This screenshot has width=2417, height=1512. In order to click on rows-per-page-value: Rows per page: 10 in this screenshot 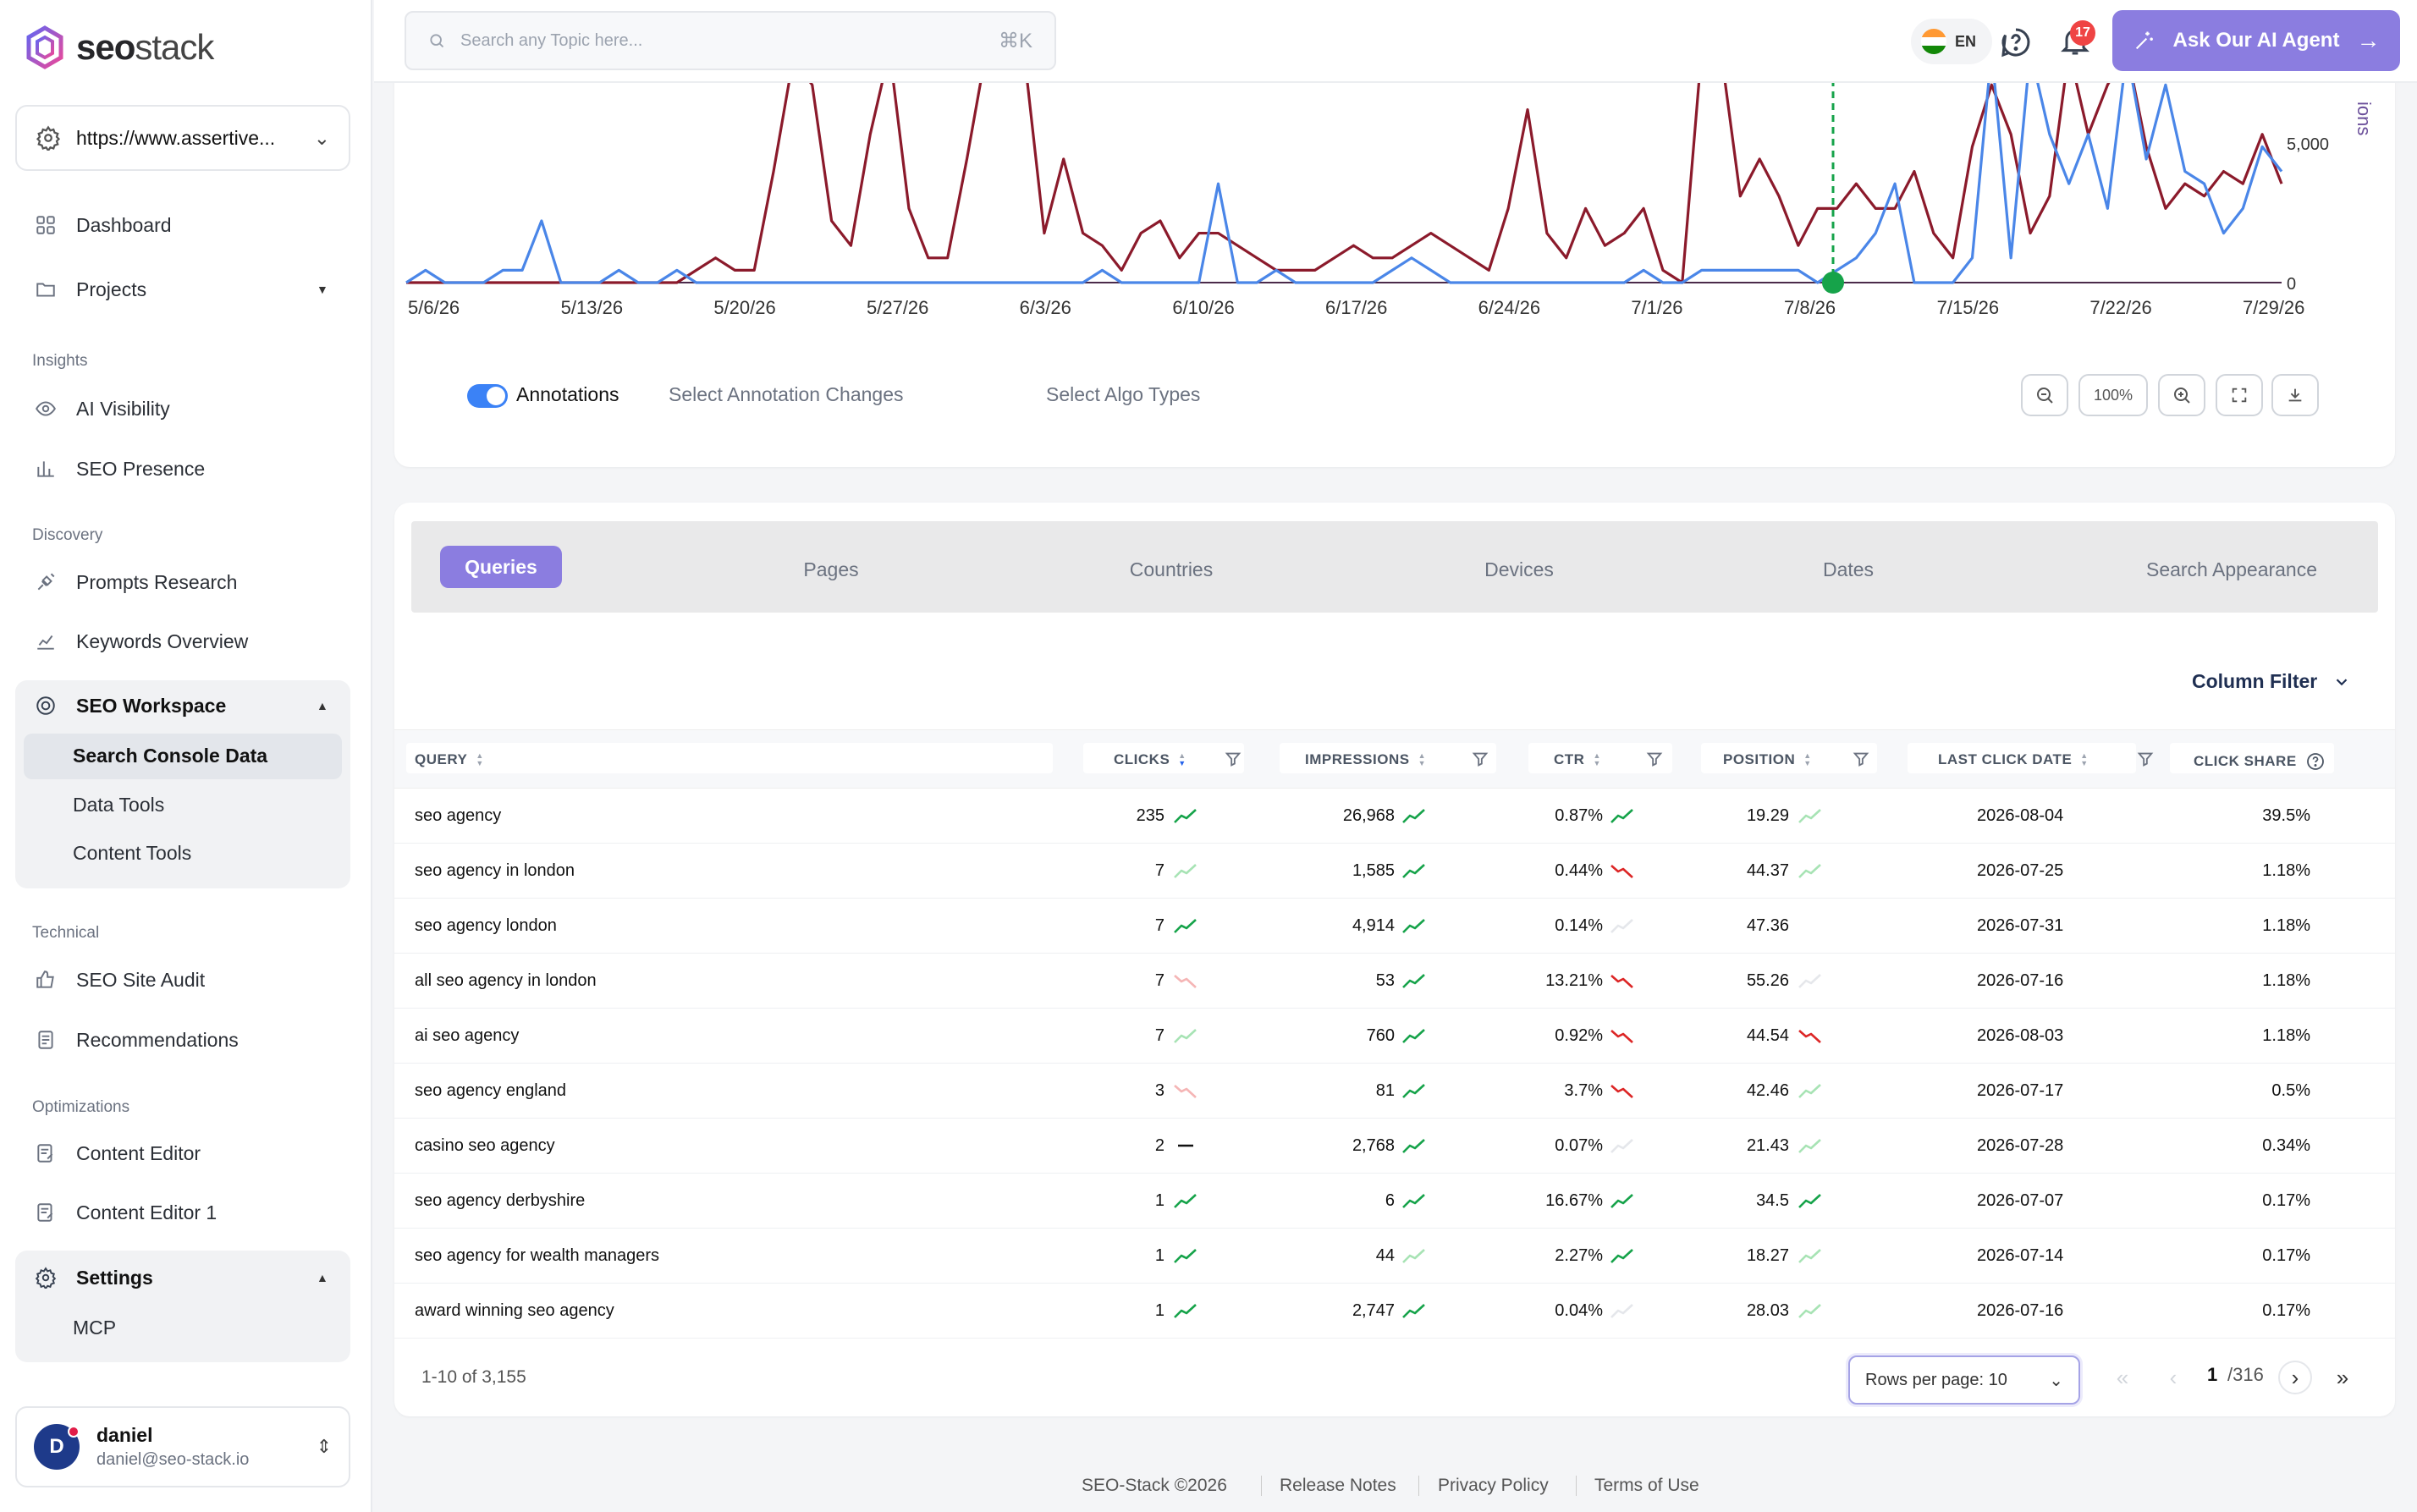, I will do `click(1936, 1380)`.